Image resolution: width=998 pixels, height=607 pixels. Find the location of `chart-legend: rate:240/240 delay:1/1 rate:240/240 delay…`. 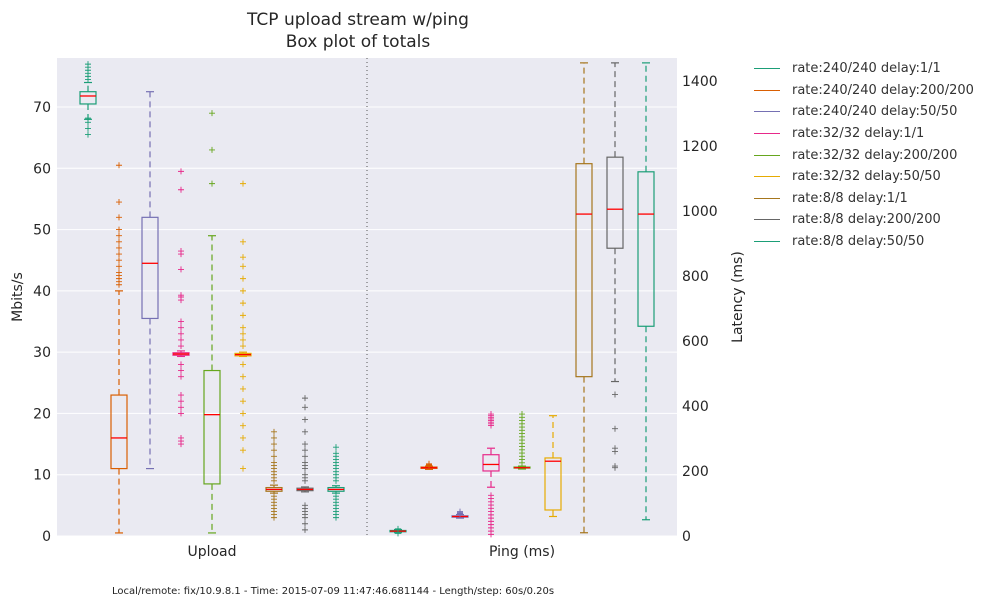

chart-legend: rate:240/240 delay:1/1 rate:240/240 delay… is located at coordinates (862, 155).